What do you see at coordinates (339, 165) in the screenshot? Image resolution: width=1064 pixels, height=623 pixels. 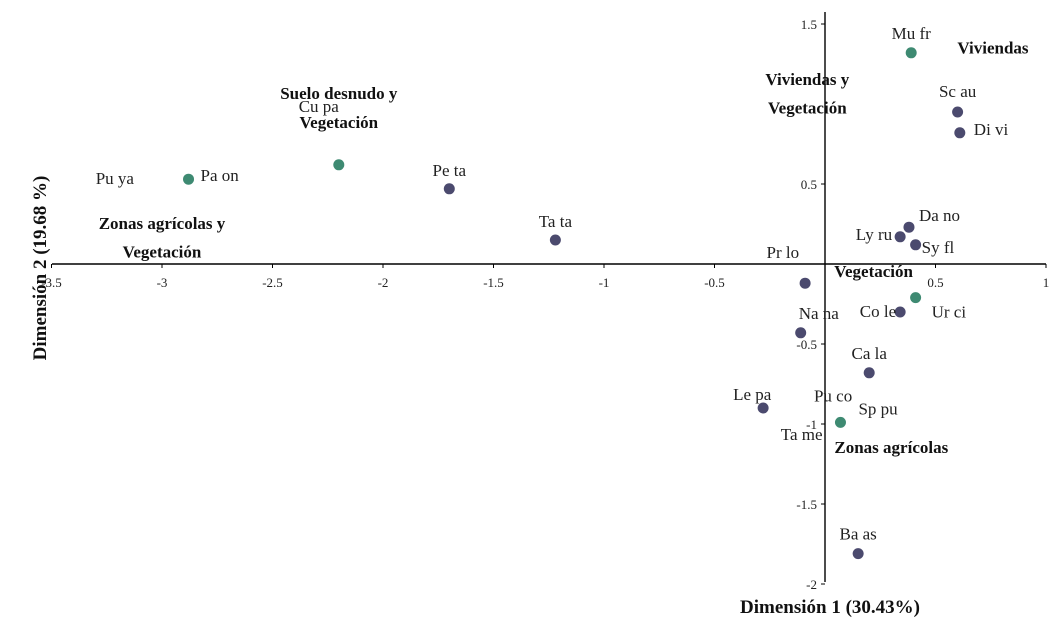 I see `point-cu-pa` at bounding box center [339, 165].